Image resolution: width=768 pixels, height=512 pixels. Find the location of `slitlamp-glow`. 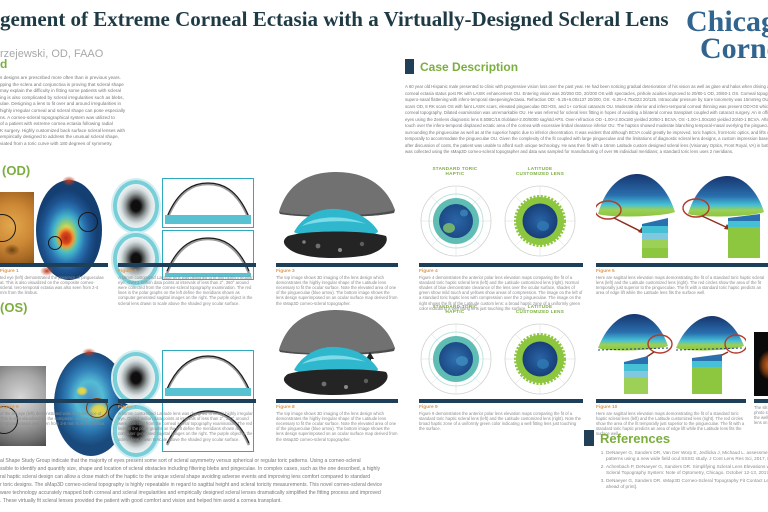

slitlamp-glow is located at coordinates (763, 365).